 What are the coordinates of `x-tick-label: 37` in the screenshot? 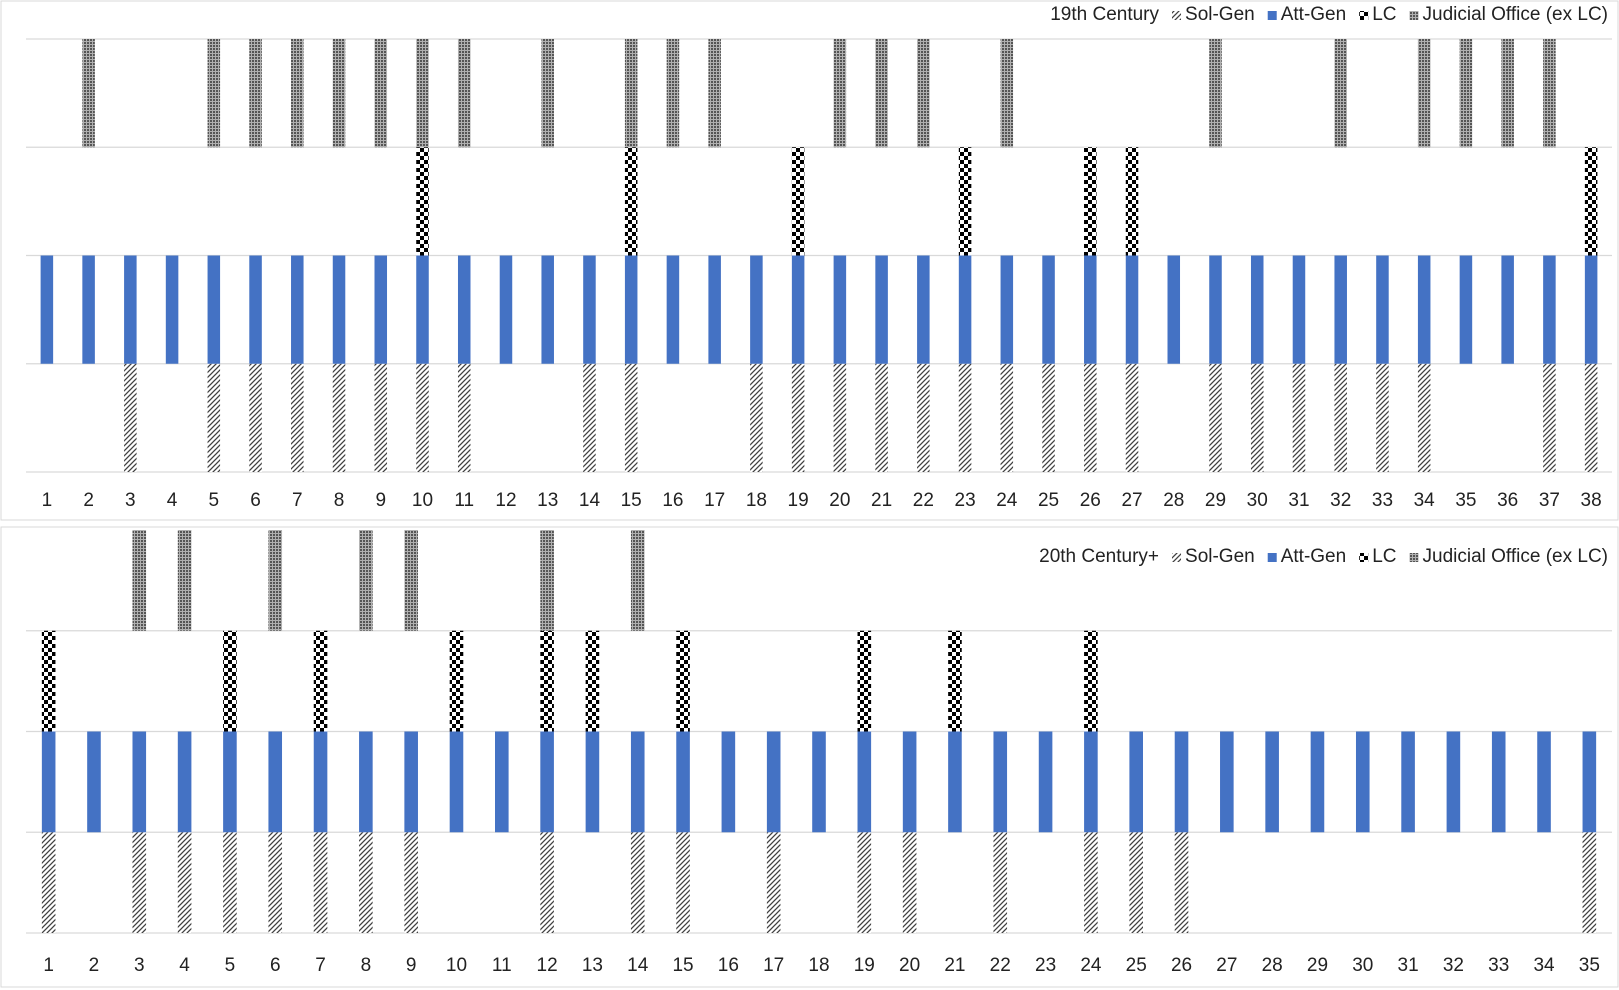 It's located at (1549, 500).